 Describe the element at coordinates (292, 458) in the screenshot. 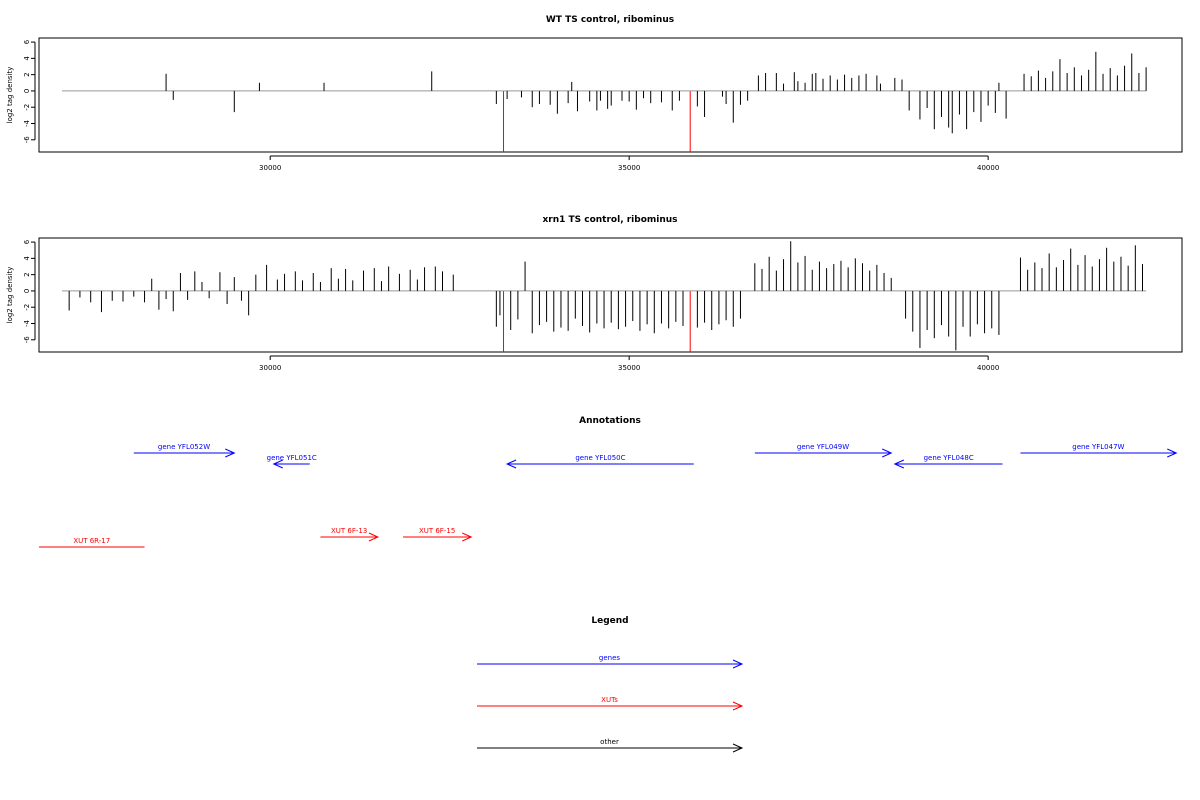

I see `gene-annotation-label: gene YFL051C` at that location.